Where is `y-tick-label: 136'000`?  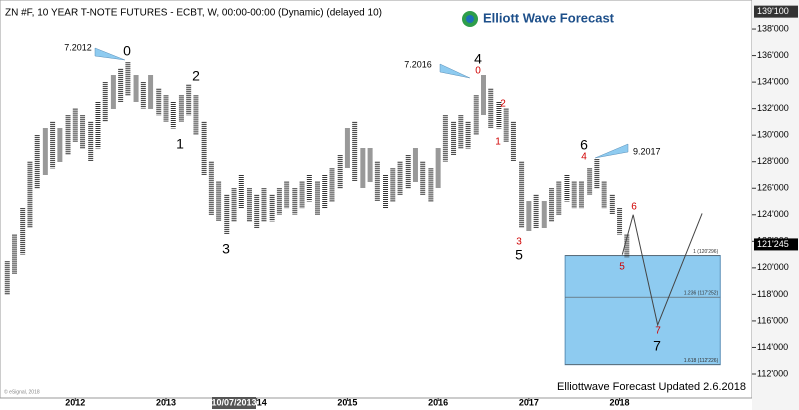
y-tick-label: 136'000 is located at coordinates (773, 55).